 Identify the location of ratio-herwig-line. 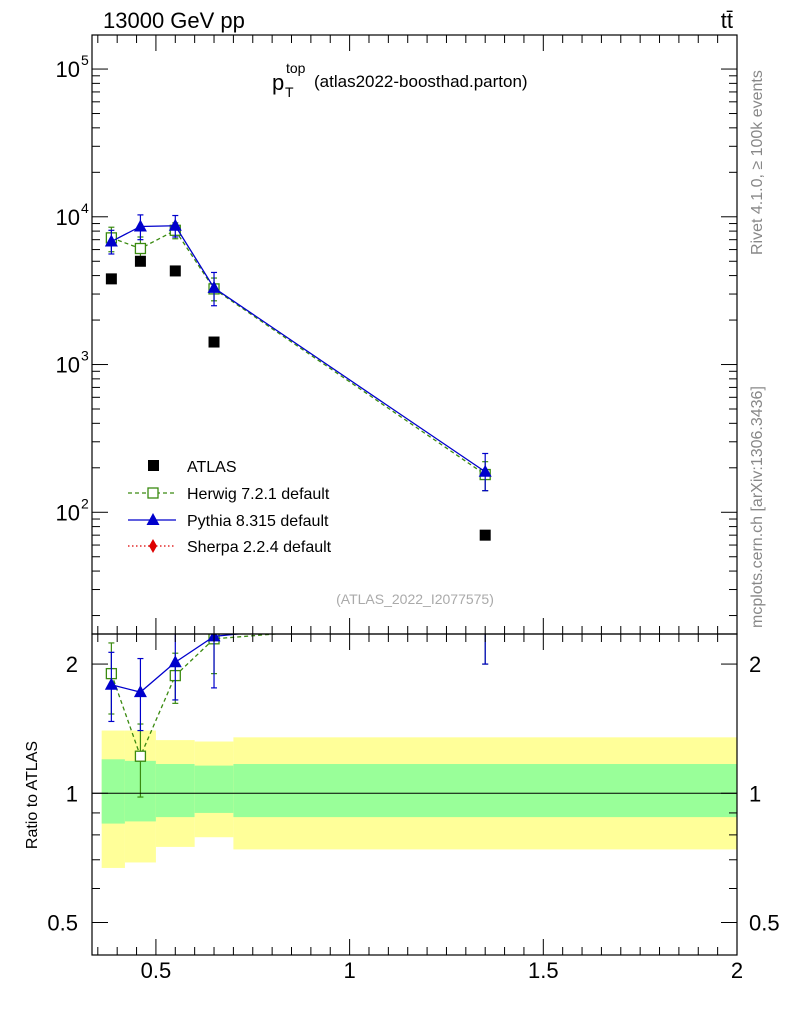
(197, 696).